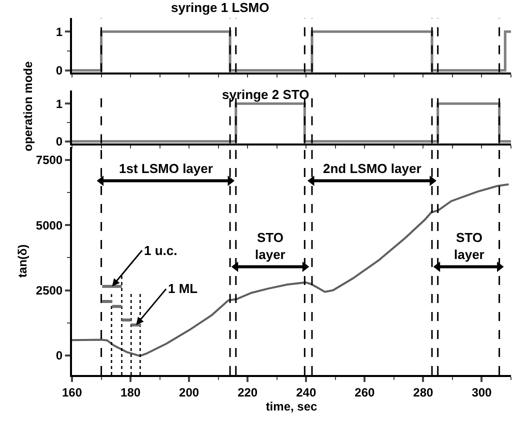  Describe the element at coordinates (364, 392) in the screenshot. I see `x-tick-label: 260` at that location.